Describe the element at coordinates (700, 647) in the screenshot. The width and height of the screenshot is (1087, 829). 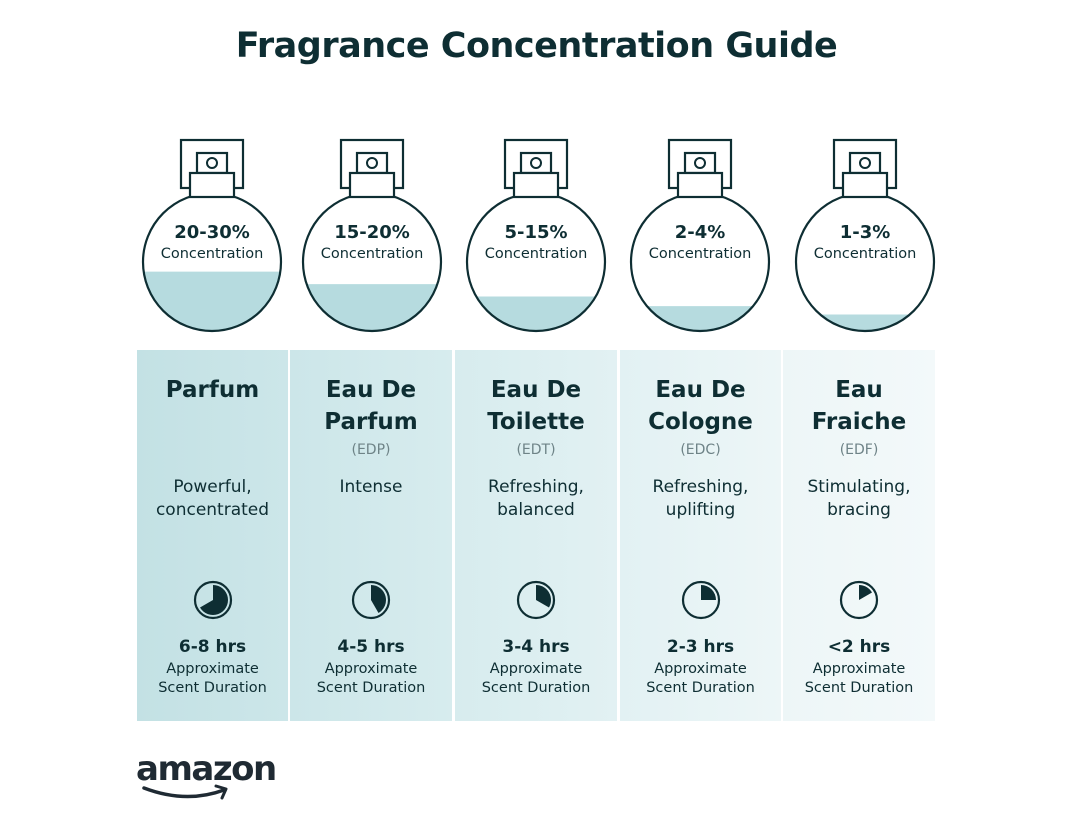
I see `duration-value: 2-3 hrs` at that location.